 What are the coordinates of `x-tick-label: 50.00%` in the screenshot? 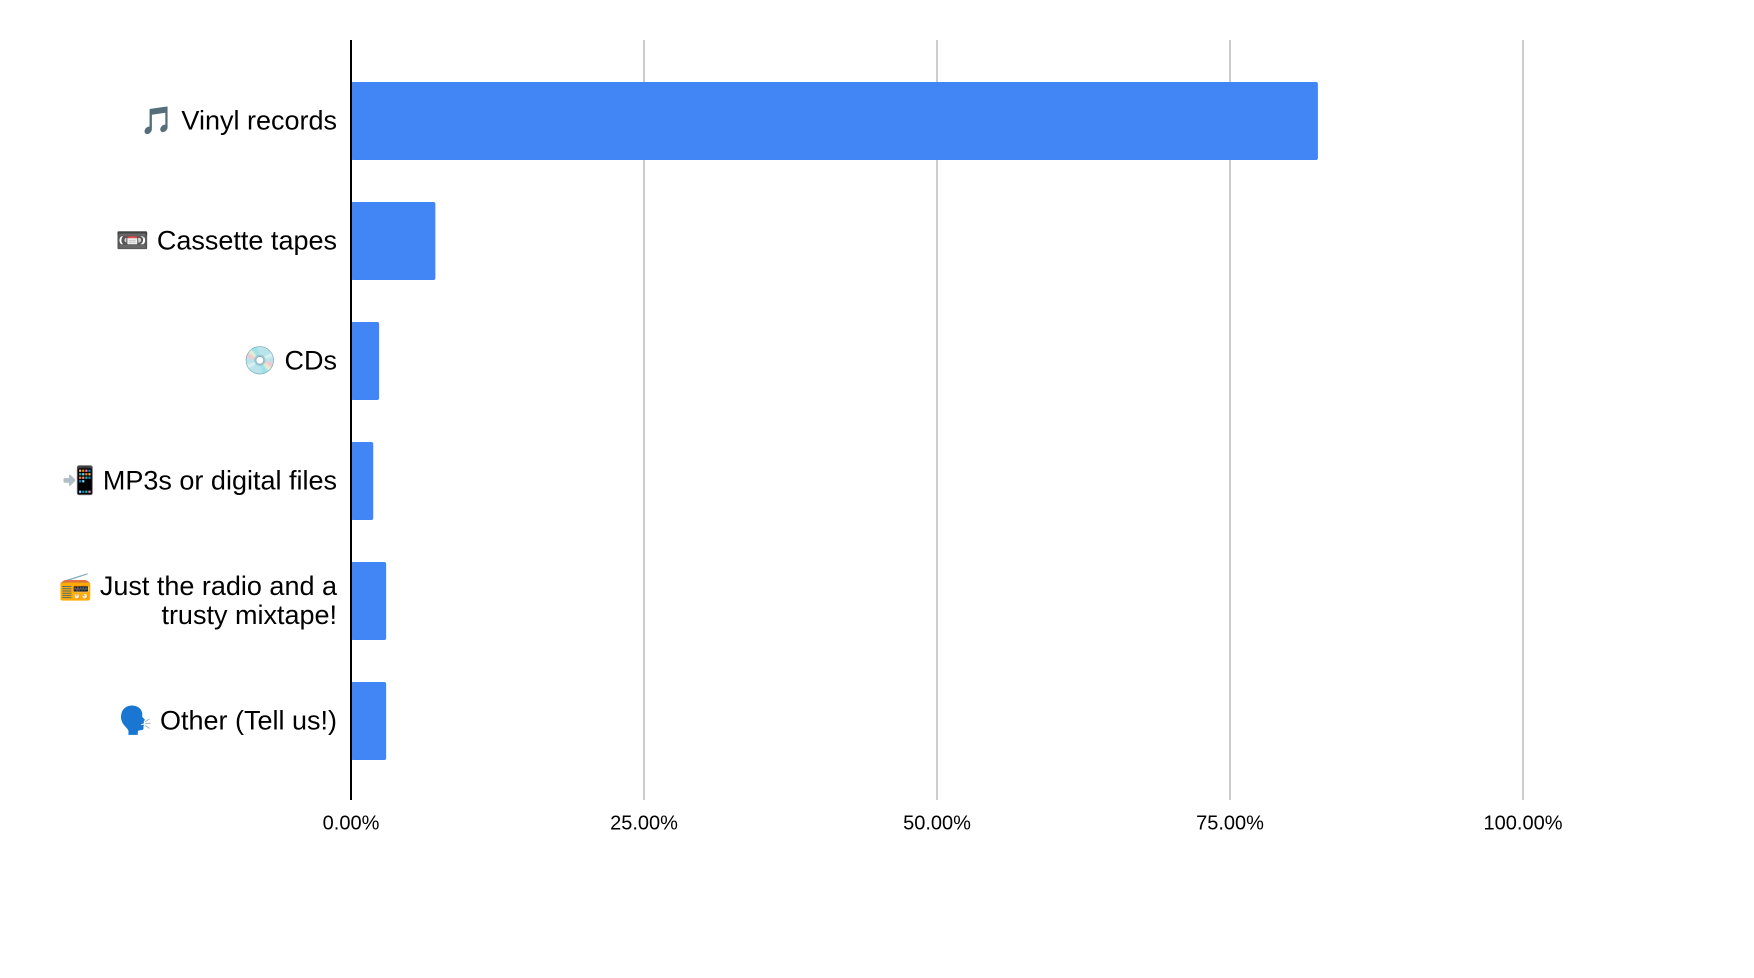 It's located at (937, 823).